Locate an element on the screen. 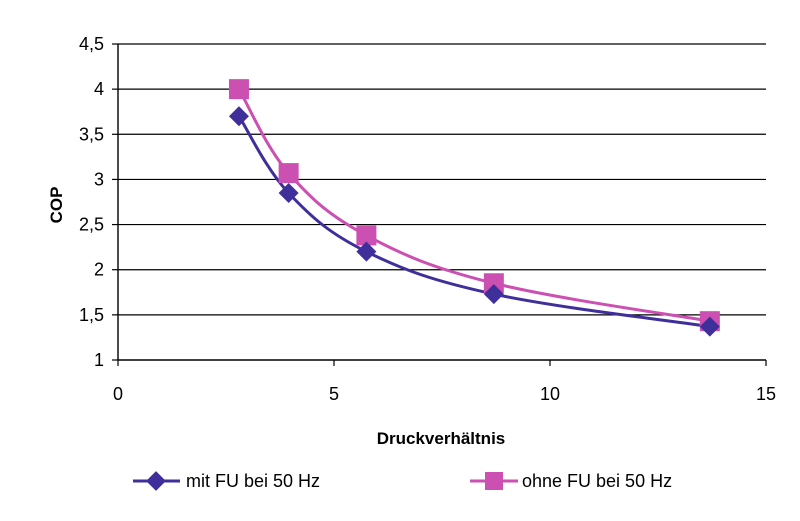  legend-item-series-2: ohne FU bei 50 Hz is located at coordinates (571, 481).